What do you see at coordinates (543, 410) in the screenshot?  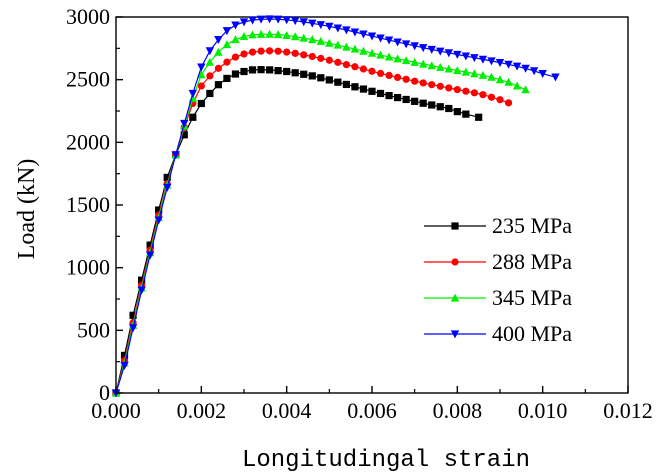 I see `x-tick-label: 0.010` at bounding box center [543, 410].